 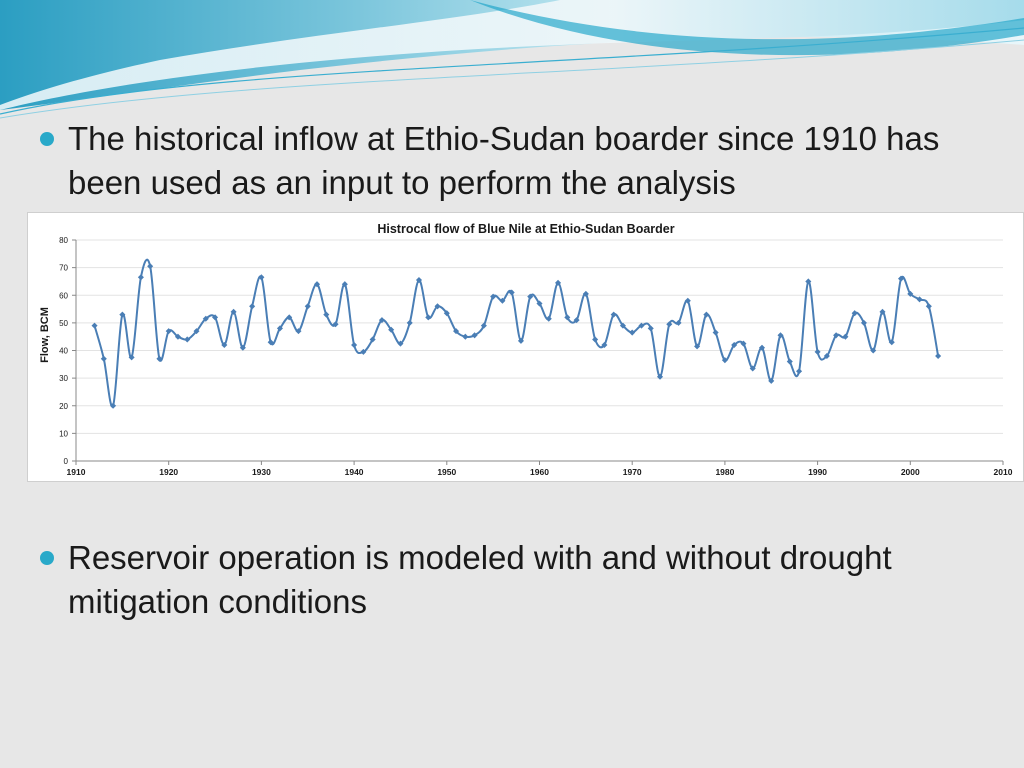 What do you see at coordinates (63, 406) in the screenshot?
I see `y-tick-label: 20` at bounding box center [63, 406].